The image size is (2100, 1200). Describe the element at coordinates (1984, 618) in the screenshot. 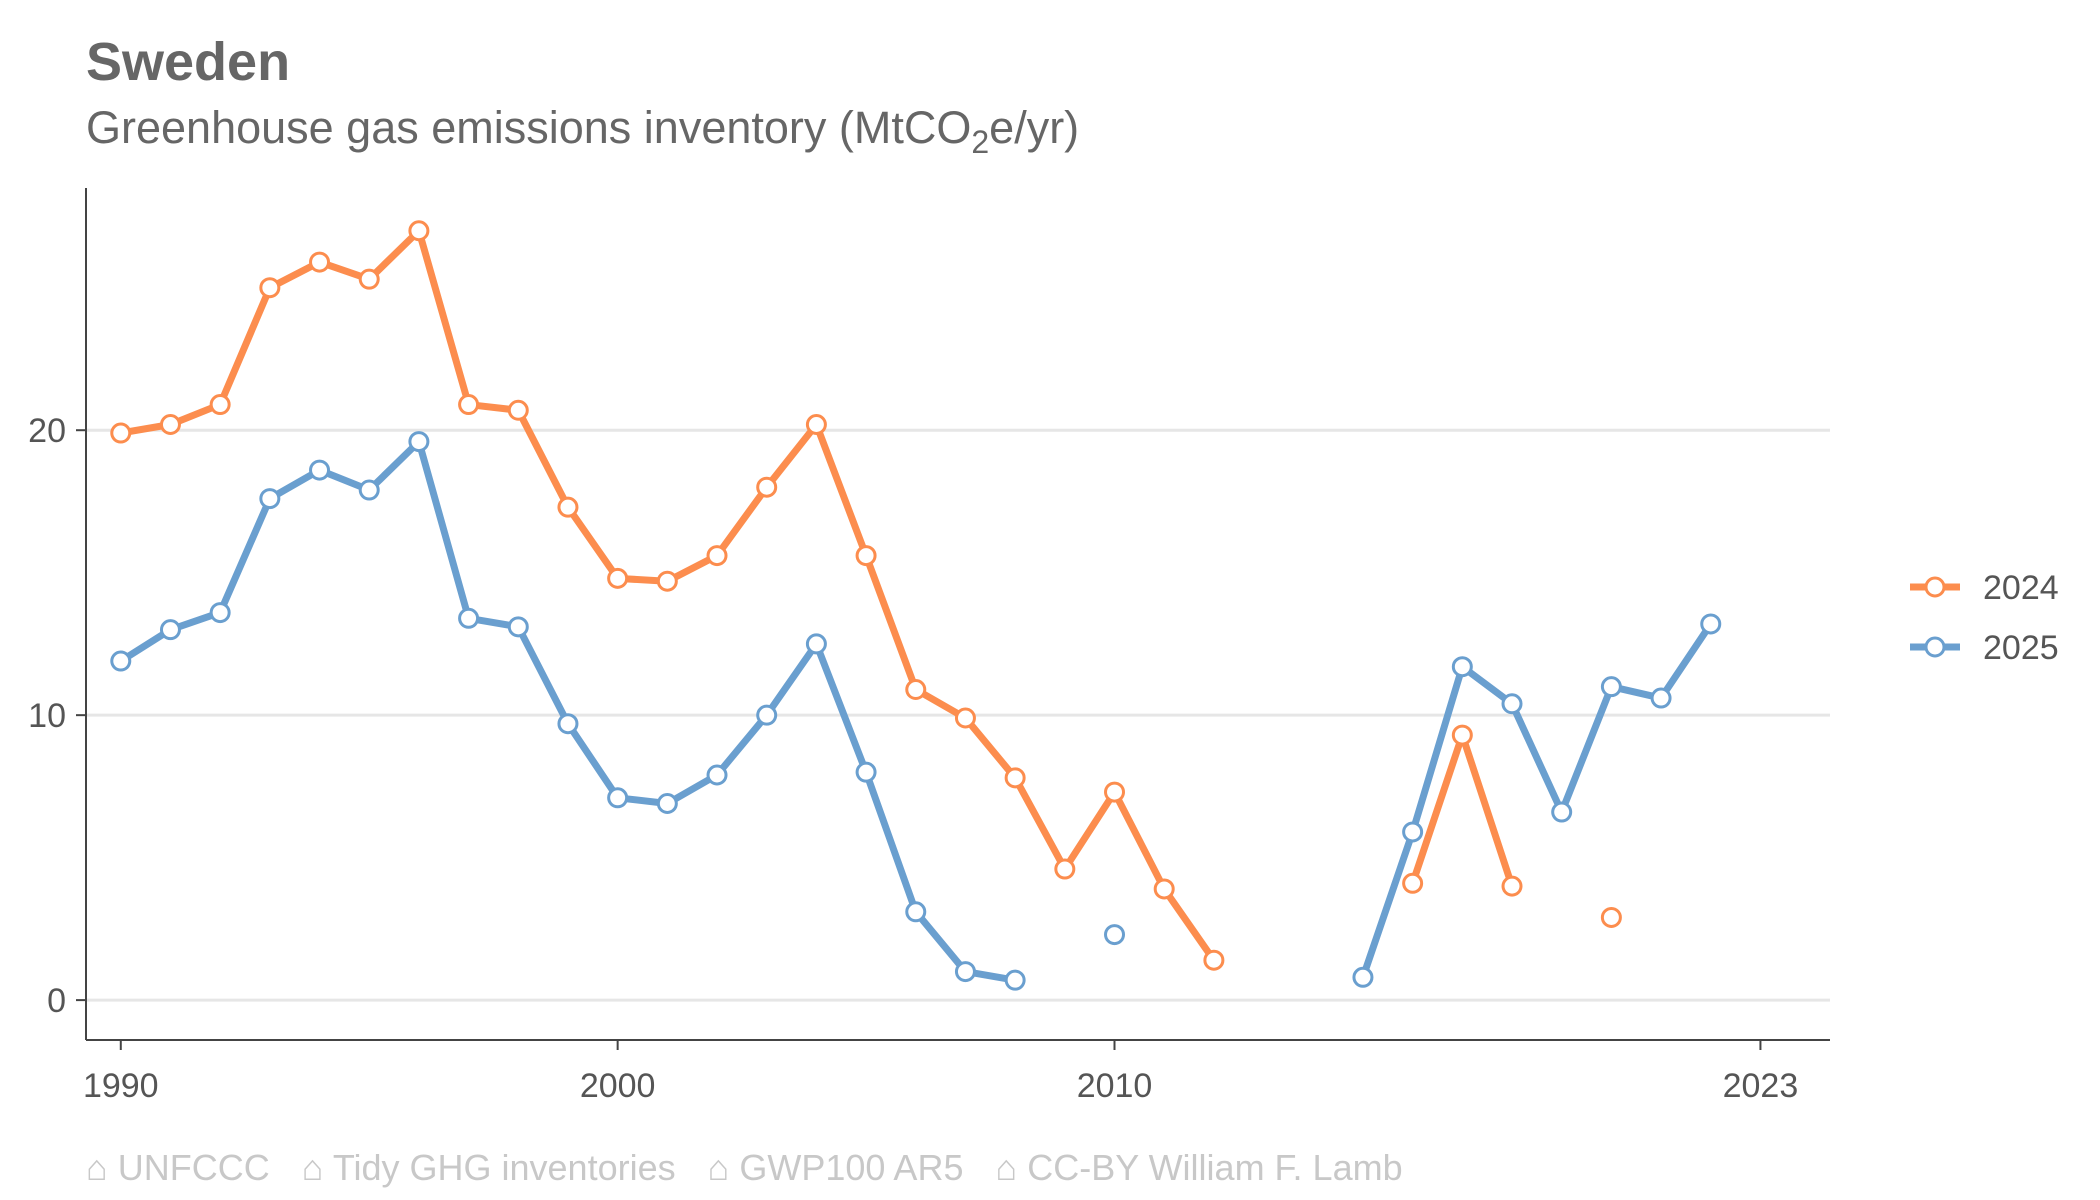

I see `legend: 2024 2025` at that location.